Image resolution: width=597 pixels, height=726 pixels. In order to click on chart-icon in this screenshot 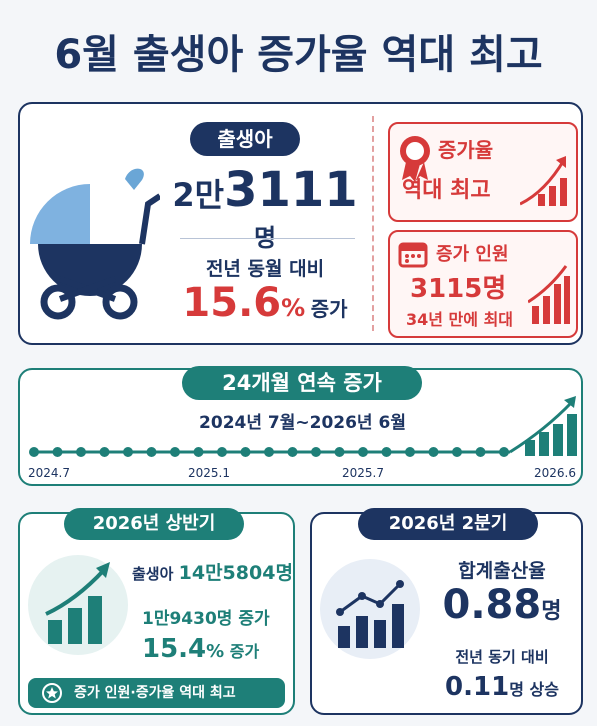, I will do `click(370, 609)`.